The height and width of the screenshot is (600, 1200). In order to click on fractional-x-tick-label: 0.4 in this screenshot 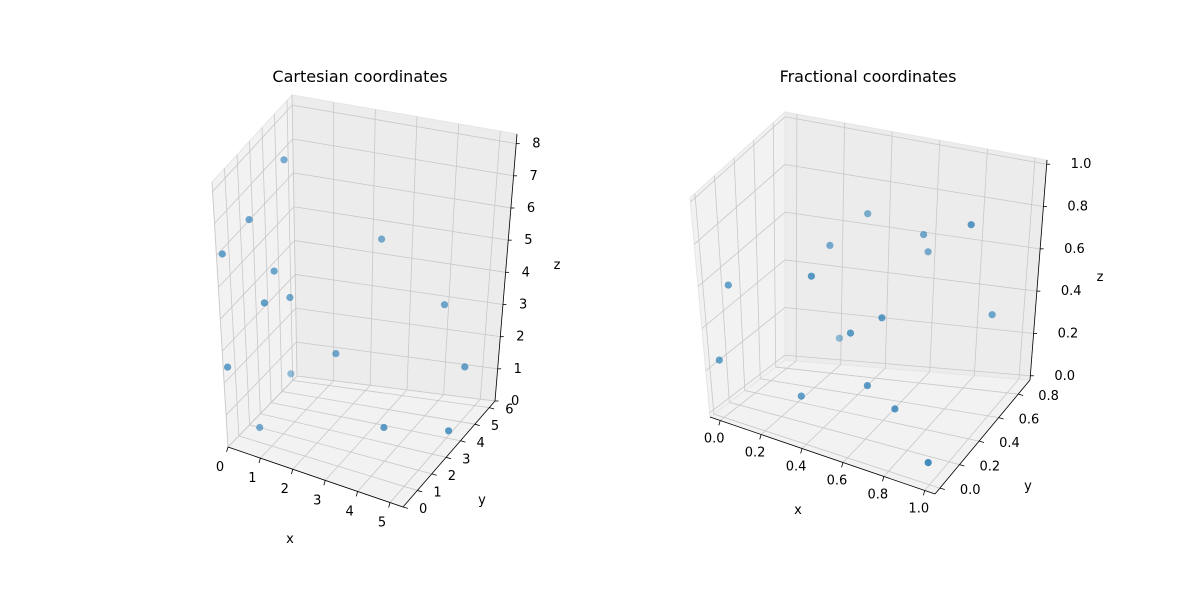, I will do `click(796, 467)`.